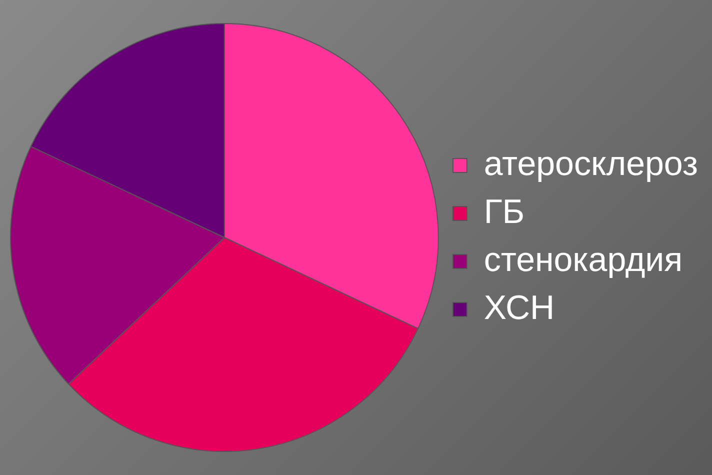 The image size is (712, 475). What do you see at coordinates (583, 259) in the screenshot?
I see `legend-label: стенокардия` at bounding box center [583, 259].